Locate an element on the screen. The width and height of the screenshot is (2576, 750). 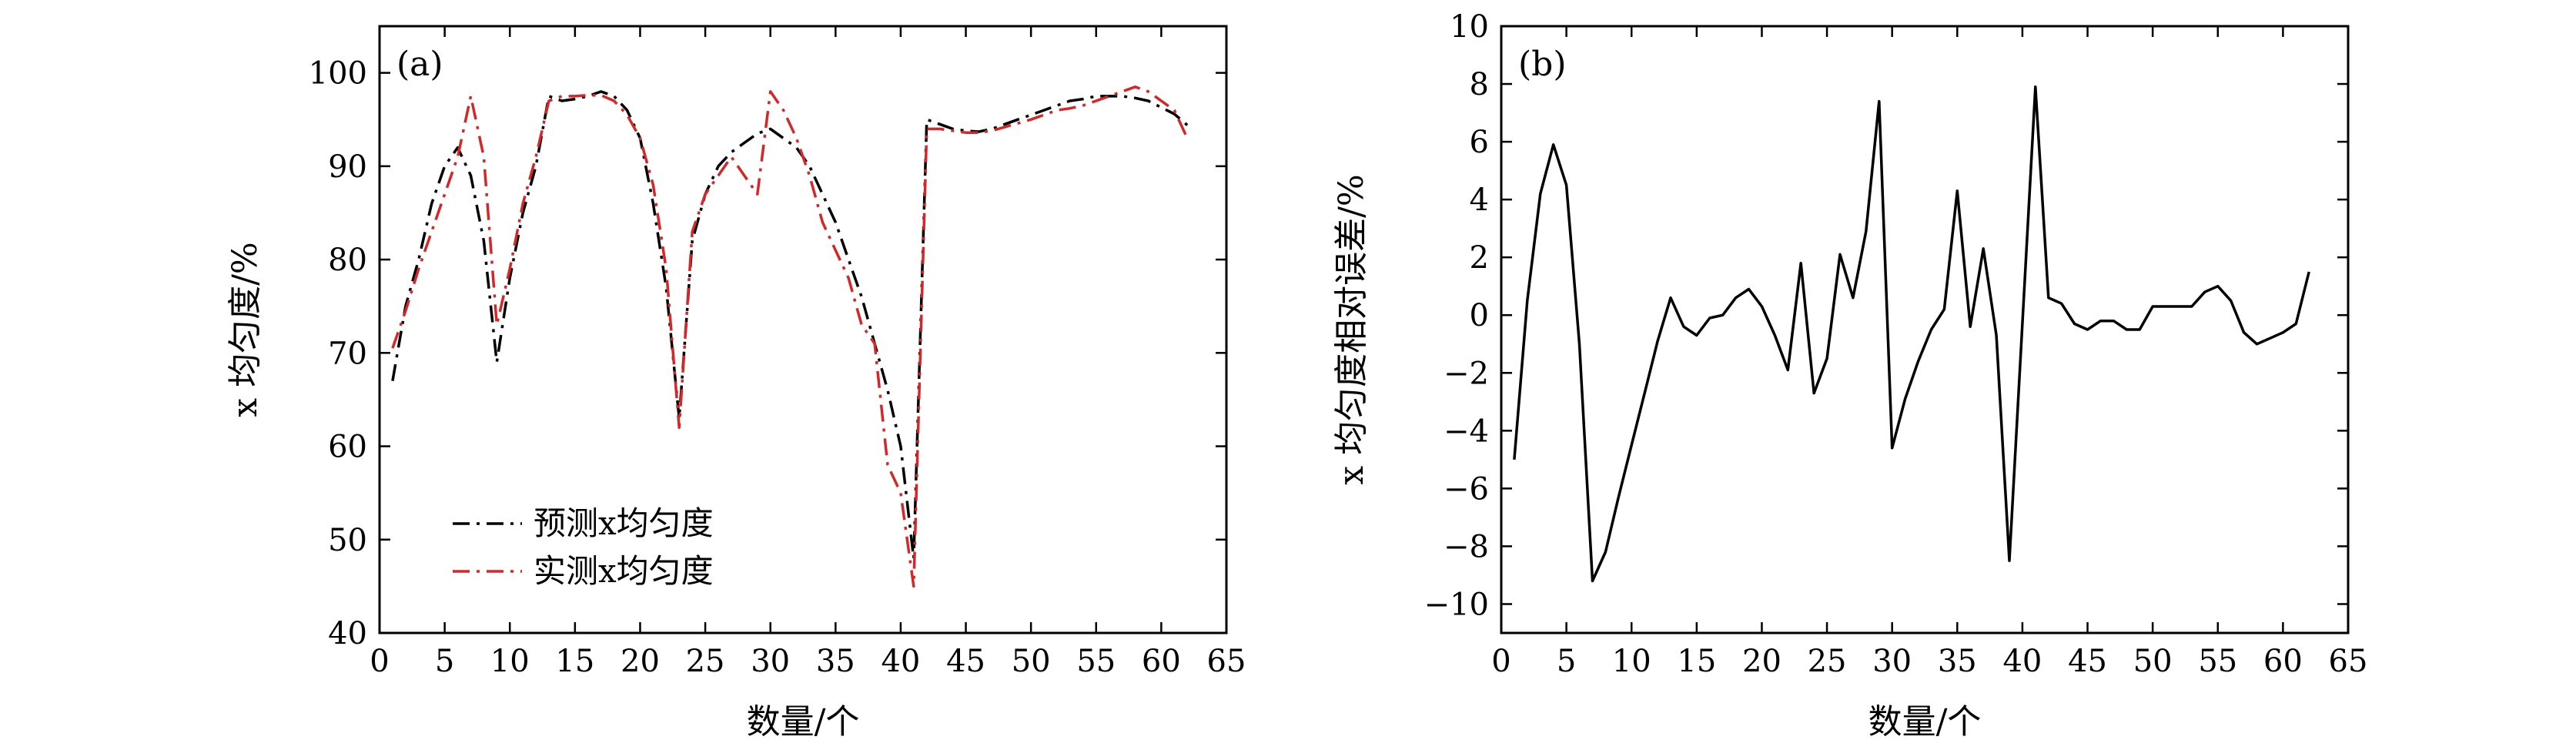
y-tick-label: −2 is located at coordinates (1467, 373).